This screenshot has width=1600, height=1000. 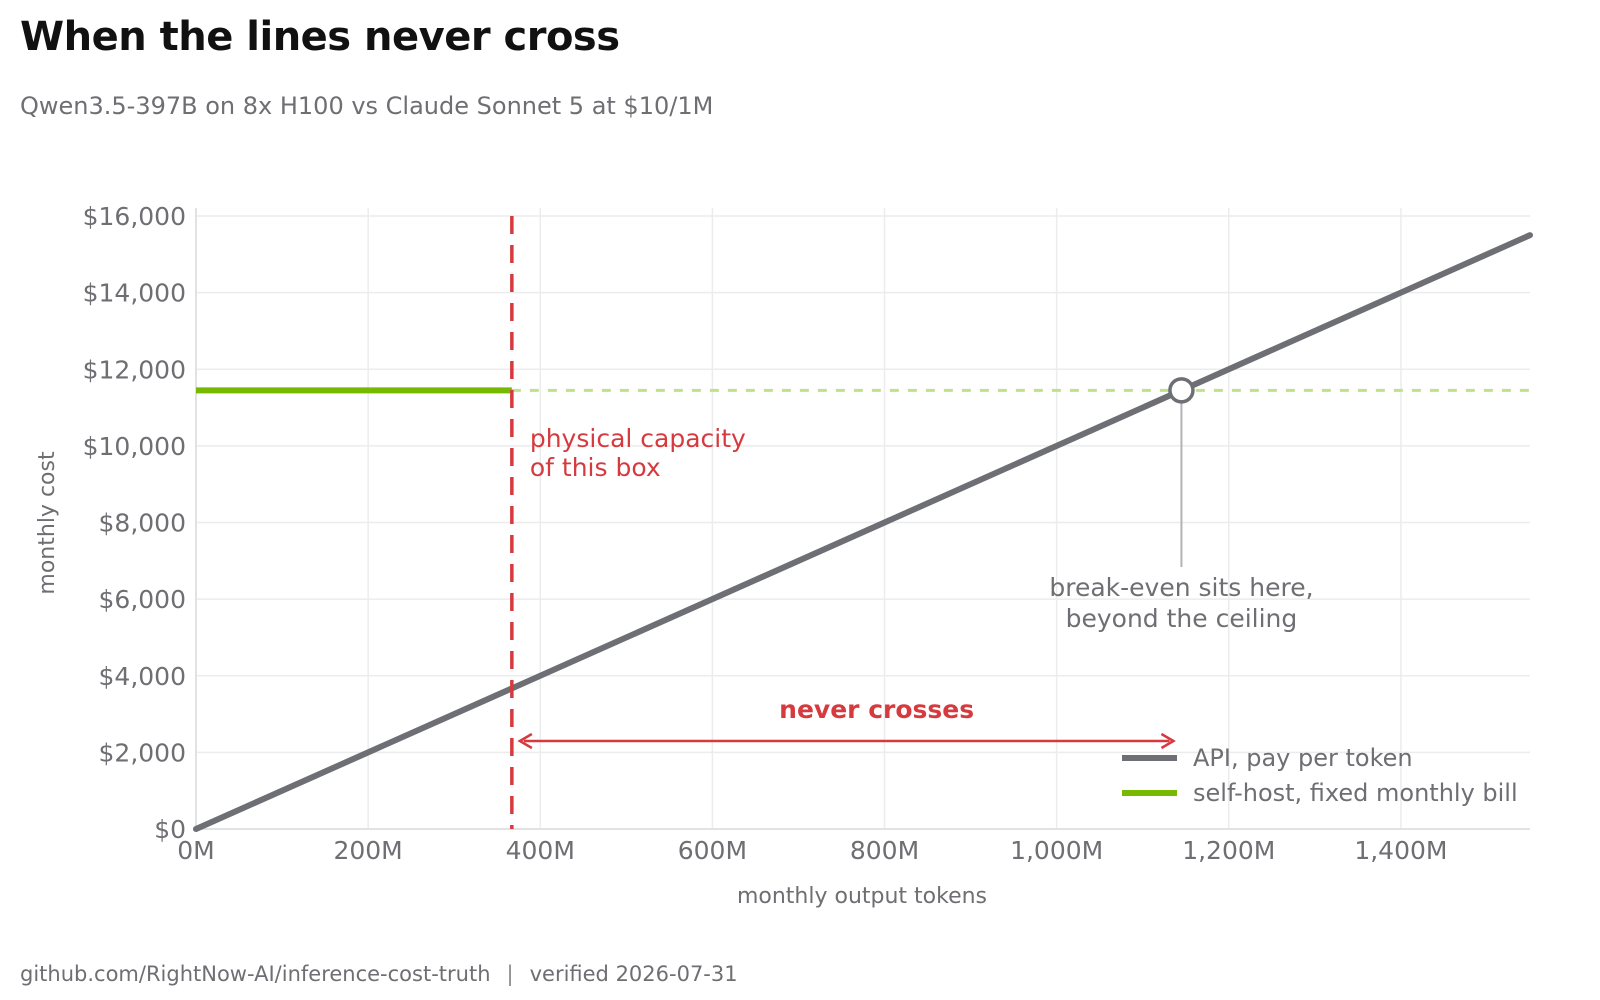 I want to click on break-even-label: break-even sits here,, so click(x=1181, y=587).